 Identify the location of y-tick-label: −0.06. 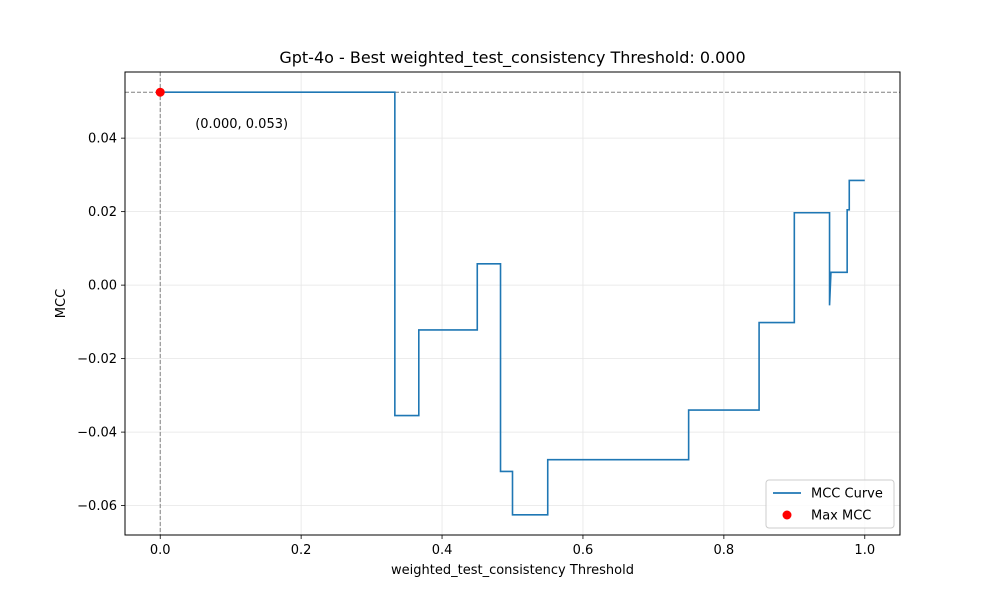
(97, 506).